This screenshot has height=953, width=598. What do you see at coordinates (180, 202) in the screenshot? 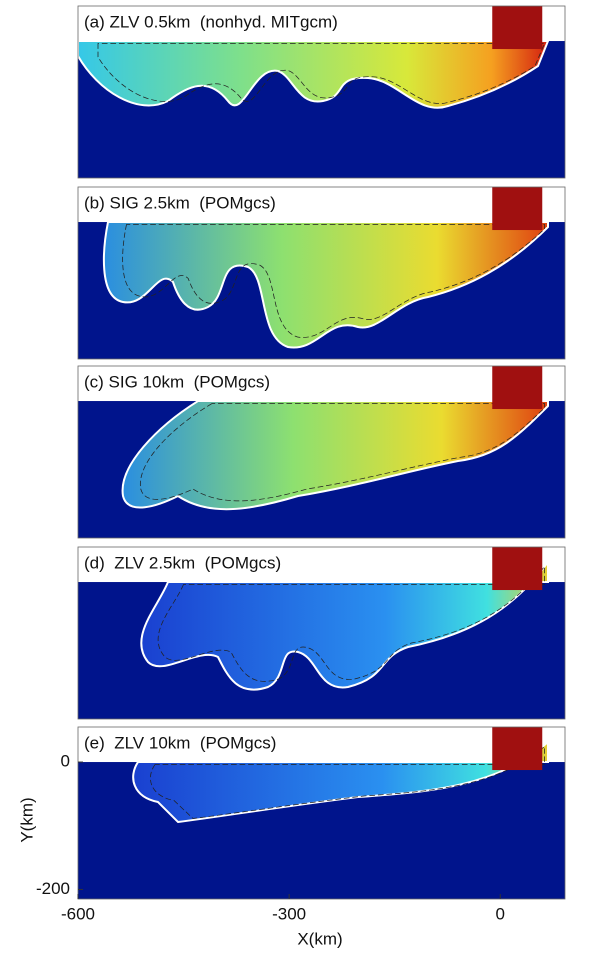
I see `panel-title: (b) SIG 2.5km (POMgcs)` at bounding box center [180, 202].